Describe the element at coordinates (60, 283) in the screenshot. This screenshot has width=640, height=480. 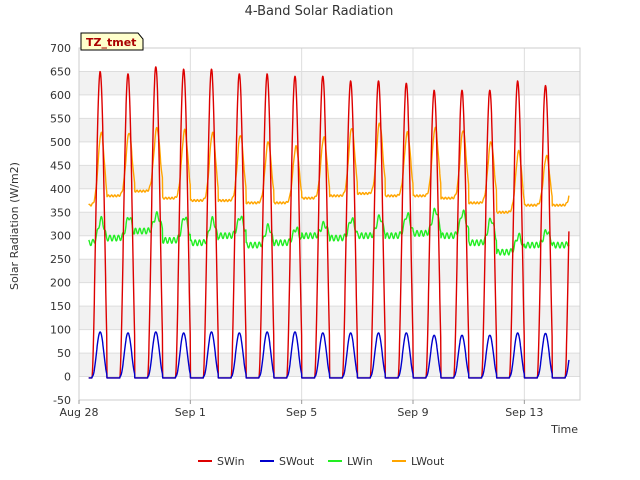
I see `y-tick-label: 200` at that location.